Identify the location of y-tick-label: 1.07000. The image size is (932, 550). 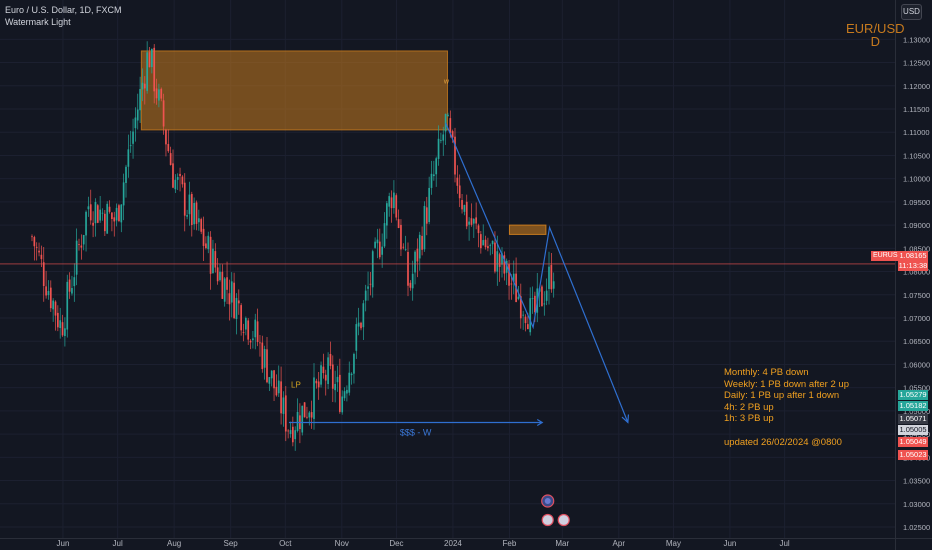
(916, 318).